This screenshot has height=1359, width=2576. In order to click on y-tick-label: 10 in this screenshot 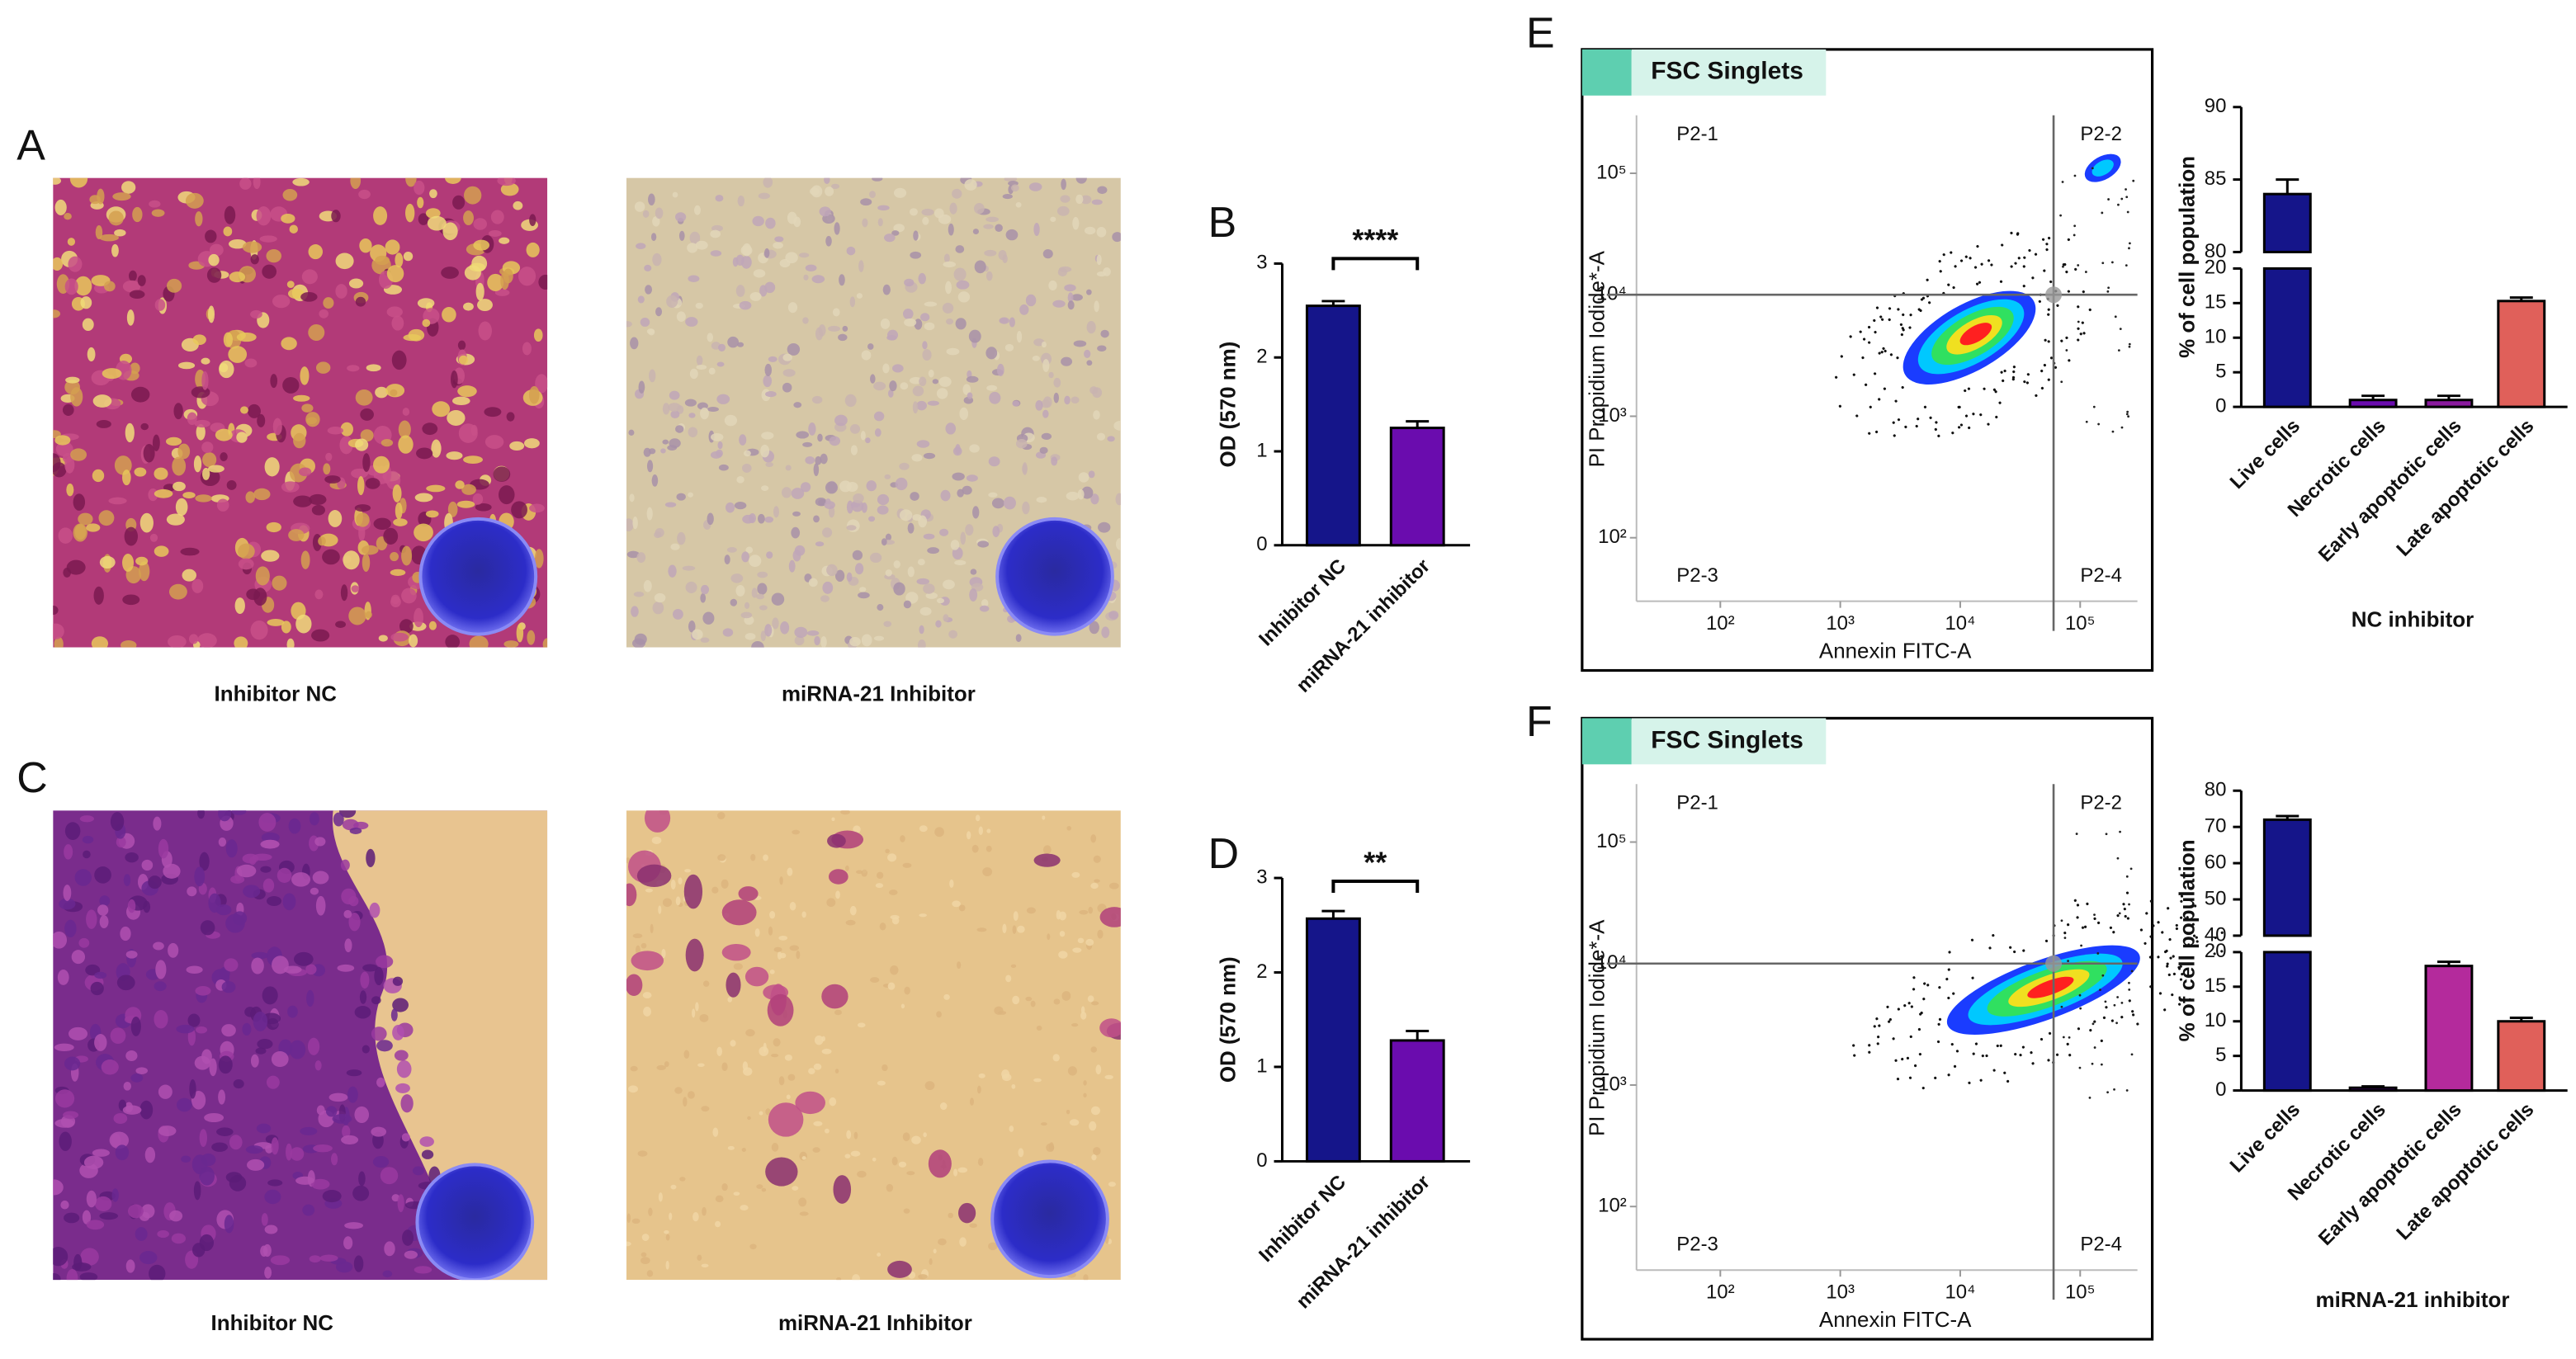, I will do `click(2216, 1020)`.